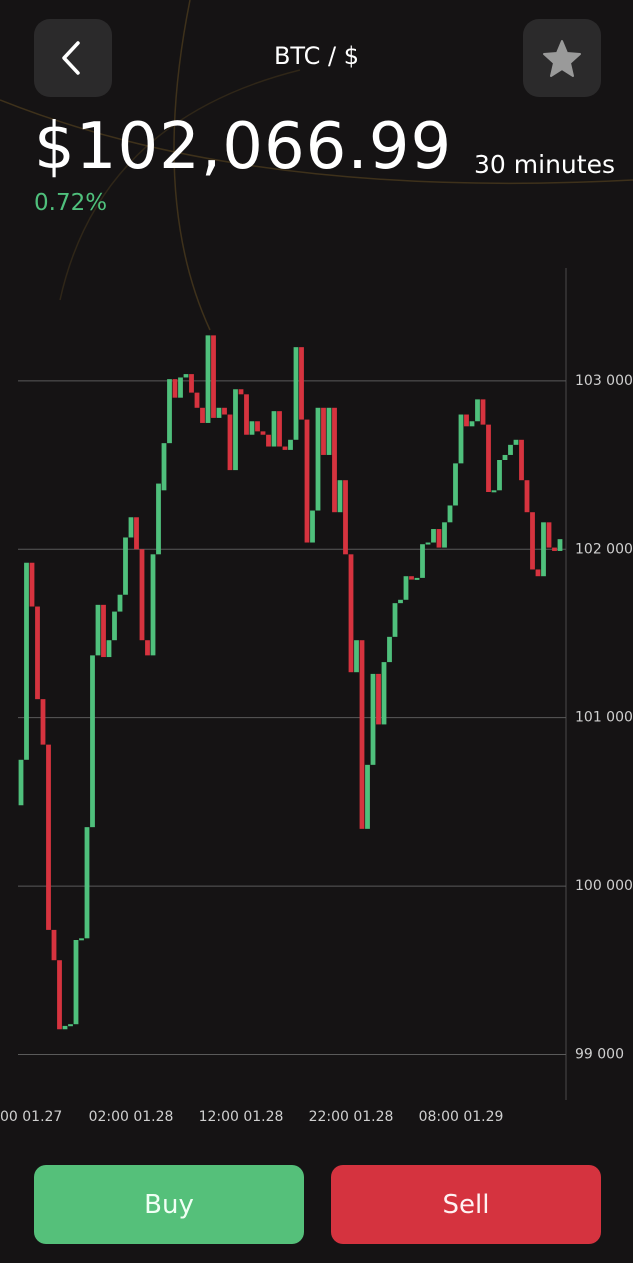  I want to click on favorite-button, so click(562, 58).